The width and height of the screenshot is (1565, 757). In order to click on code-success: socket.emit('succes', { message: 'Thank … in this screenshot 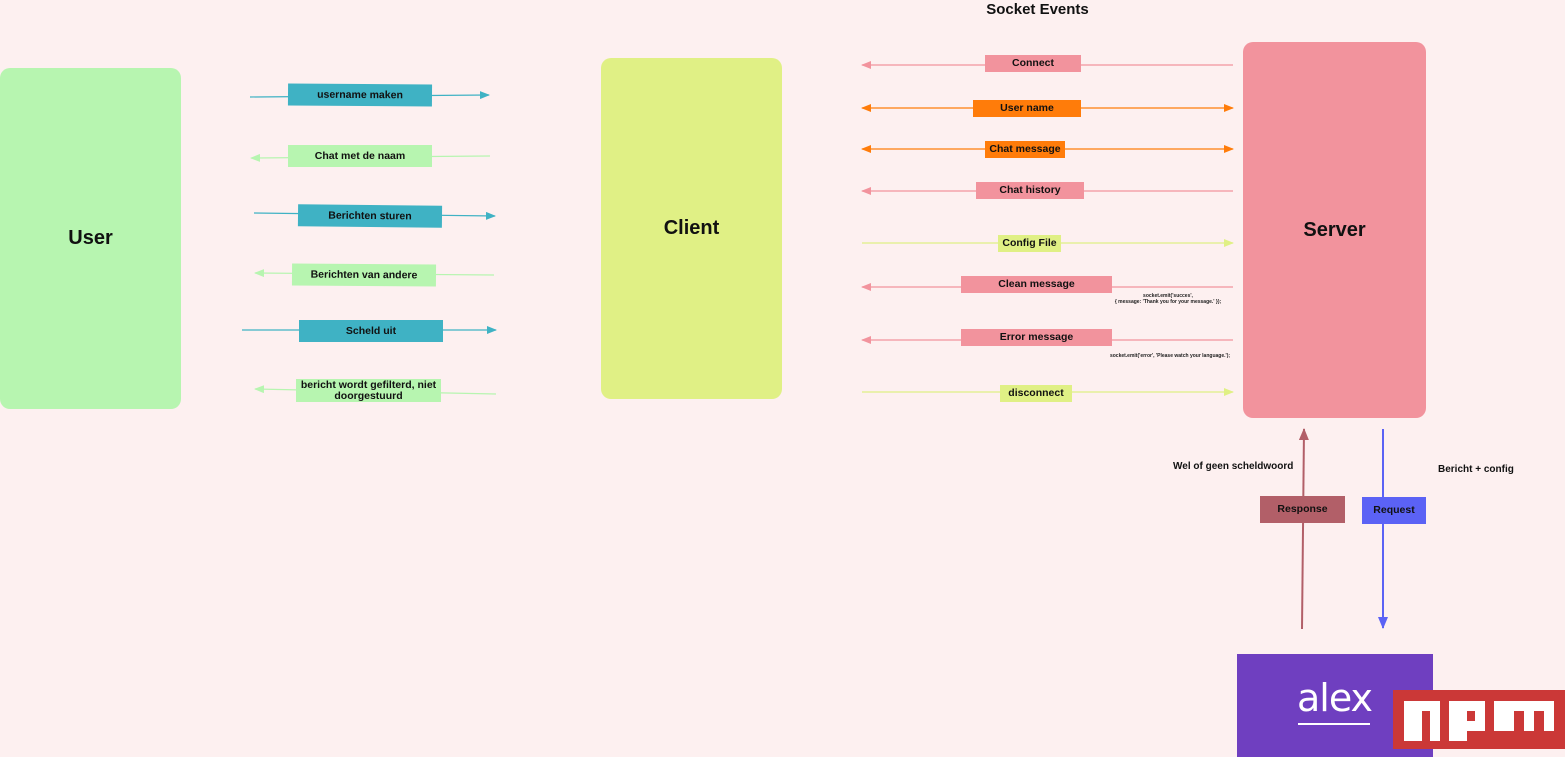, I will do `click(1168, 299)`.